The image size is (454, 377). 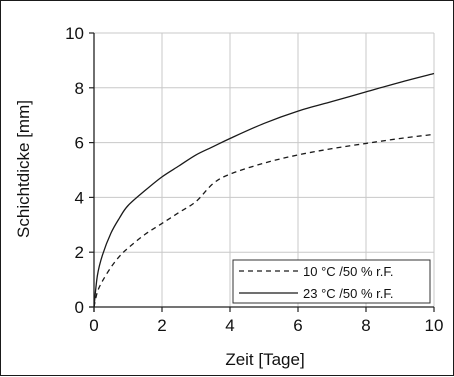 What do you see at coordinates (79, 197) in the screenshot?
I see `y-tick-label-2: 4` at bounding box center [79, 197].